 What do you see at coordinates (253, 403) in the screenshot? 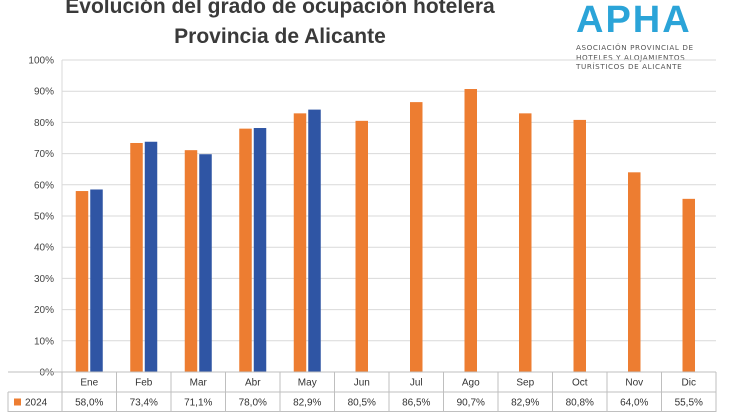
I see `data-label-2024: 78,0%` at bounding box center [253, 403].